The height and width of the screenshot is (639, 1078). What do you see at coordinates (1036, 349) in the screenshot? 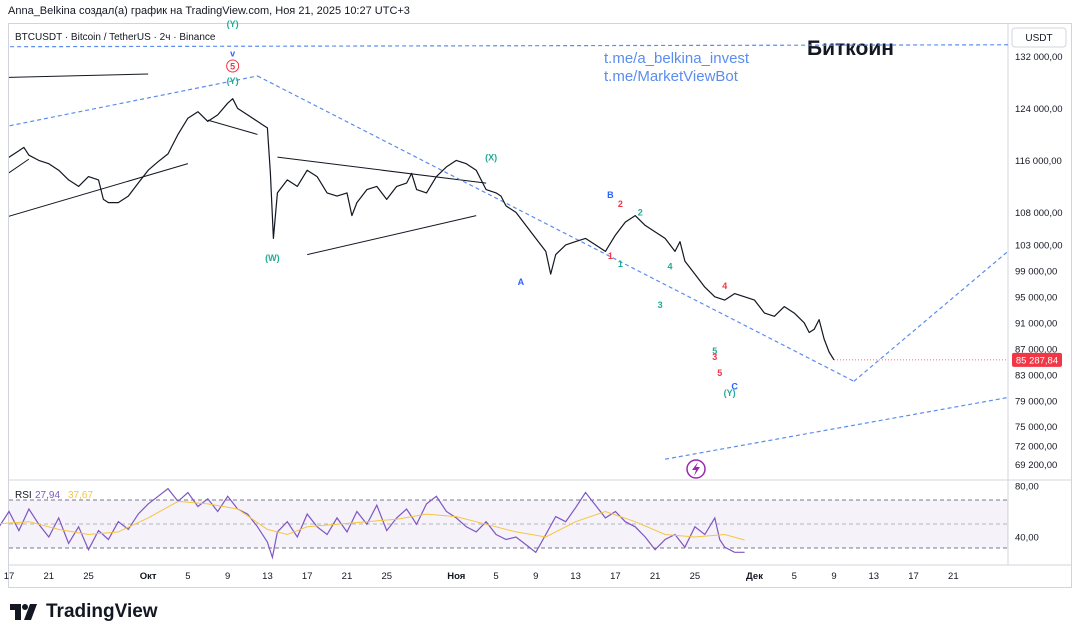
I see `price-tick-label: 87 000,00` at bounding box center [1036, 349].